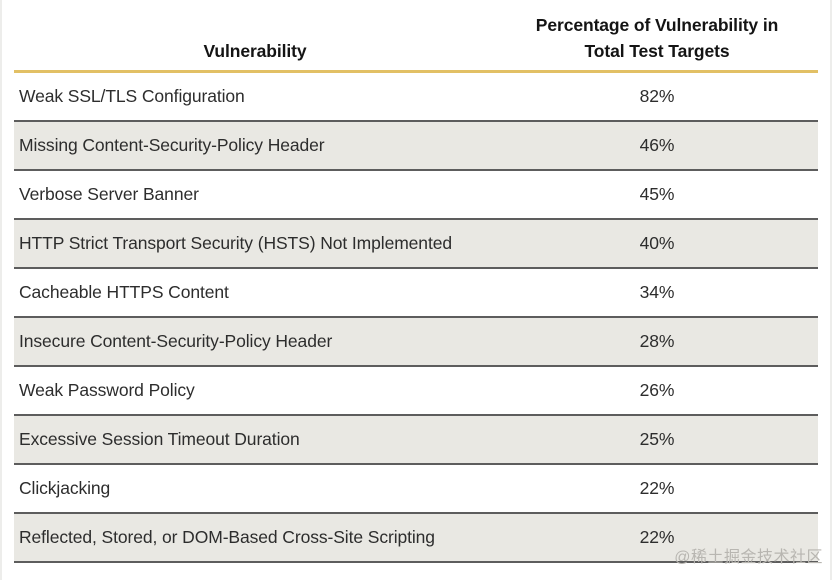  I want to click on table-row: Verbose Server Banner 45%, so click(416, 195).